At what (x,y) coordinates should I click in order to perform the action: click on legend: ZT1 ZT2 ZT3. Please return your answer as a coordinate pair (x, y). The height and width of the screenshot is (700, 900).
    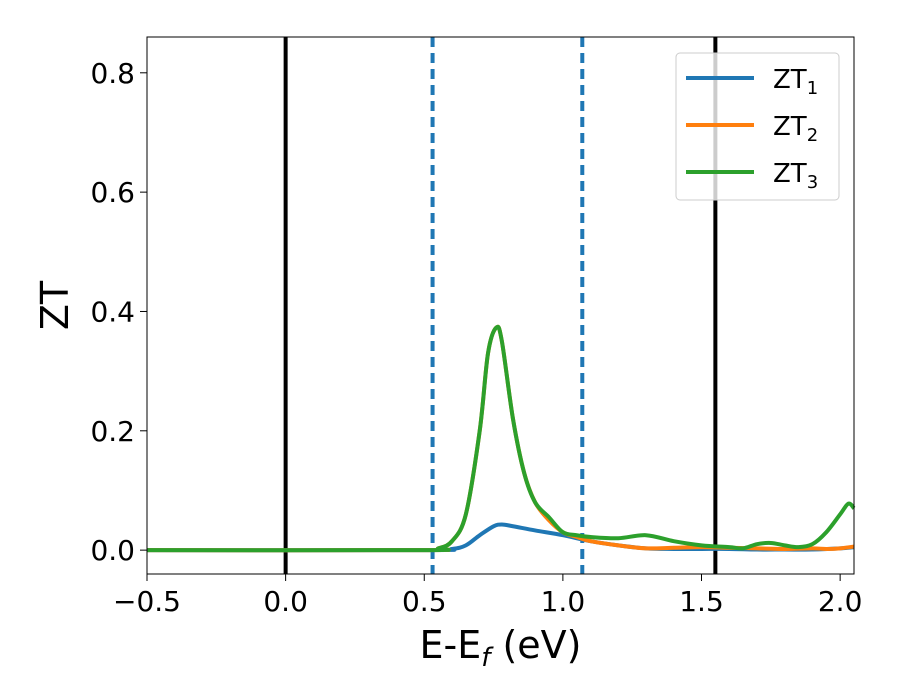
    Looking at the image, I should click on (757, 126).